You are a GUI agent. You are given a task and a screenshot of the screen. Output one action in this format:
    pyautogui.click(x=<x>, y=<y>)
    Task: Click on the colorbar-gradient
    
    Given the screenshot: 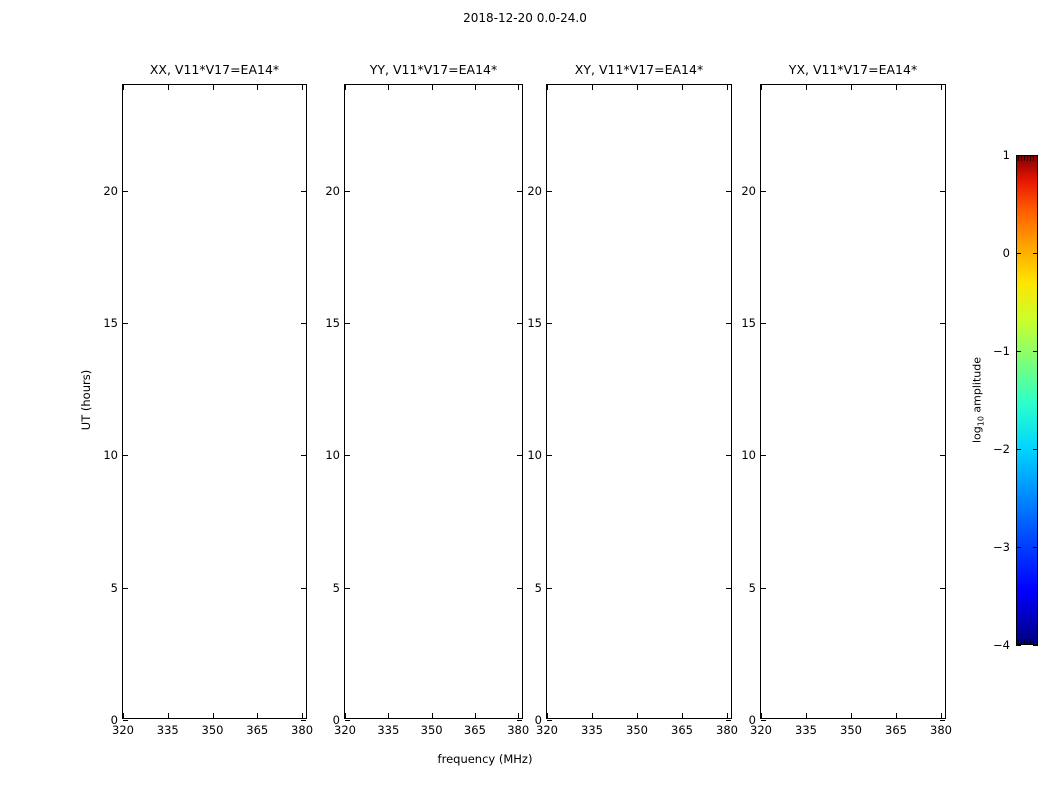 What is the action you would take?
    pyautogui.click(x=1027, y=400)
    